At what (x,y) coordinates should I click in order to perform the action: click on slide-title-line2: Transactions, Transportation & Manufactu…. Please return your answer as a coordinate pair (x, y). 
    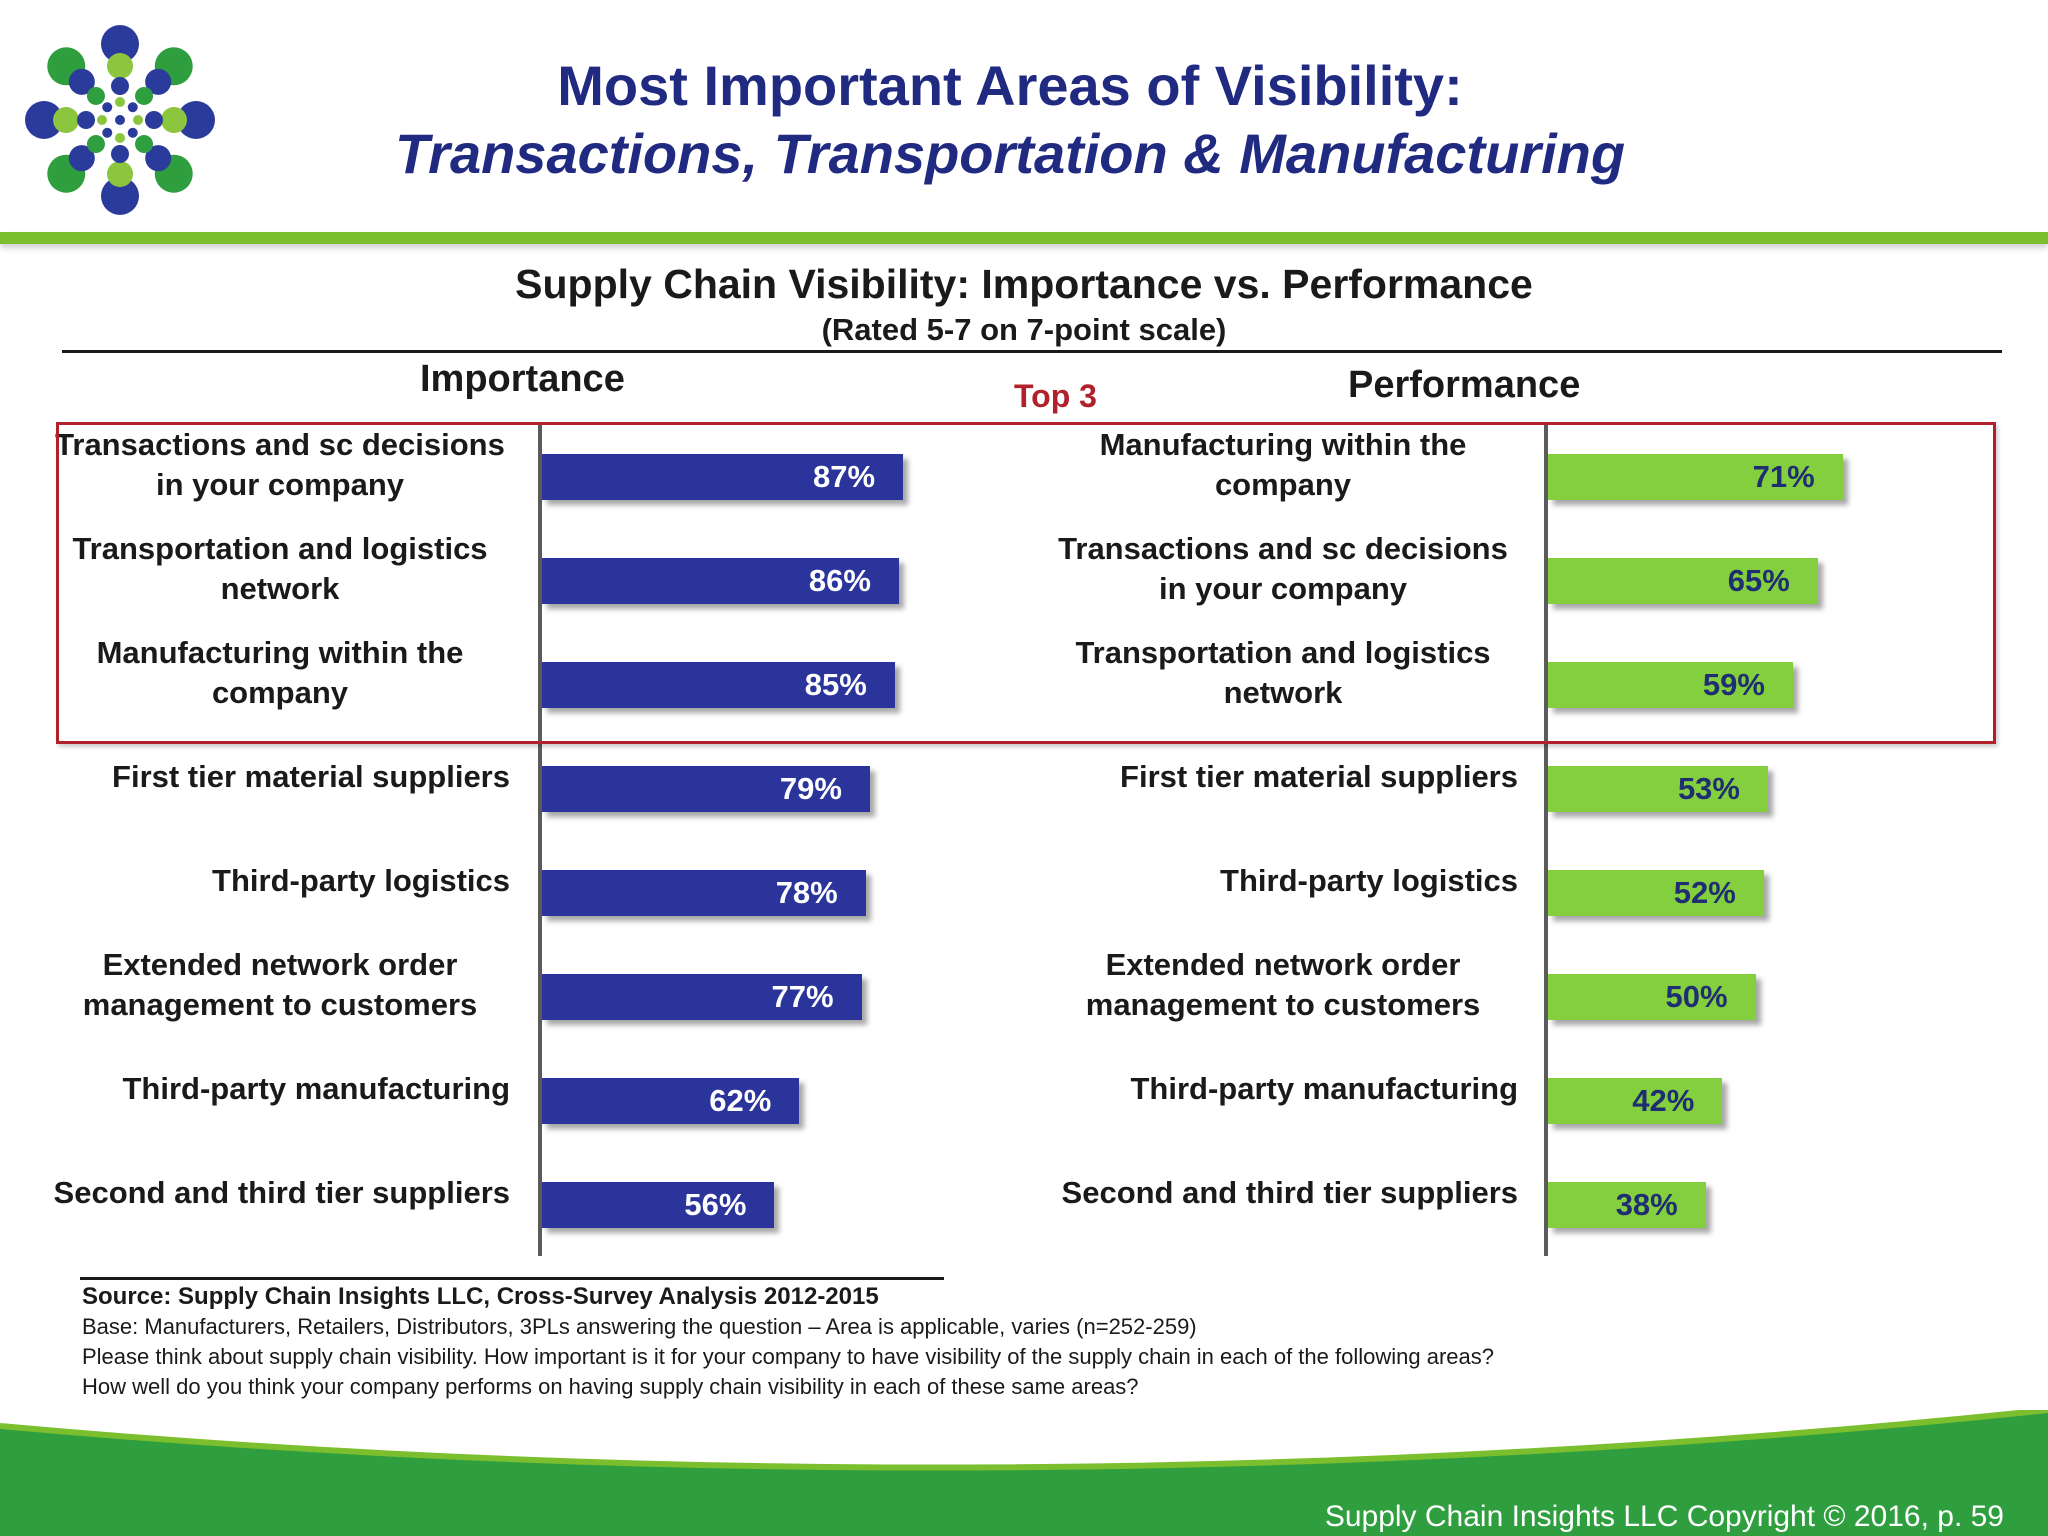
    Looking at the image, I should click on (1010, 153).